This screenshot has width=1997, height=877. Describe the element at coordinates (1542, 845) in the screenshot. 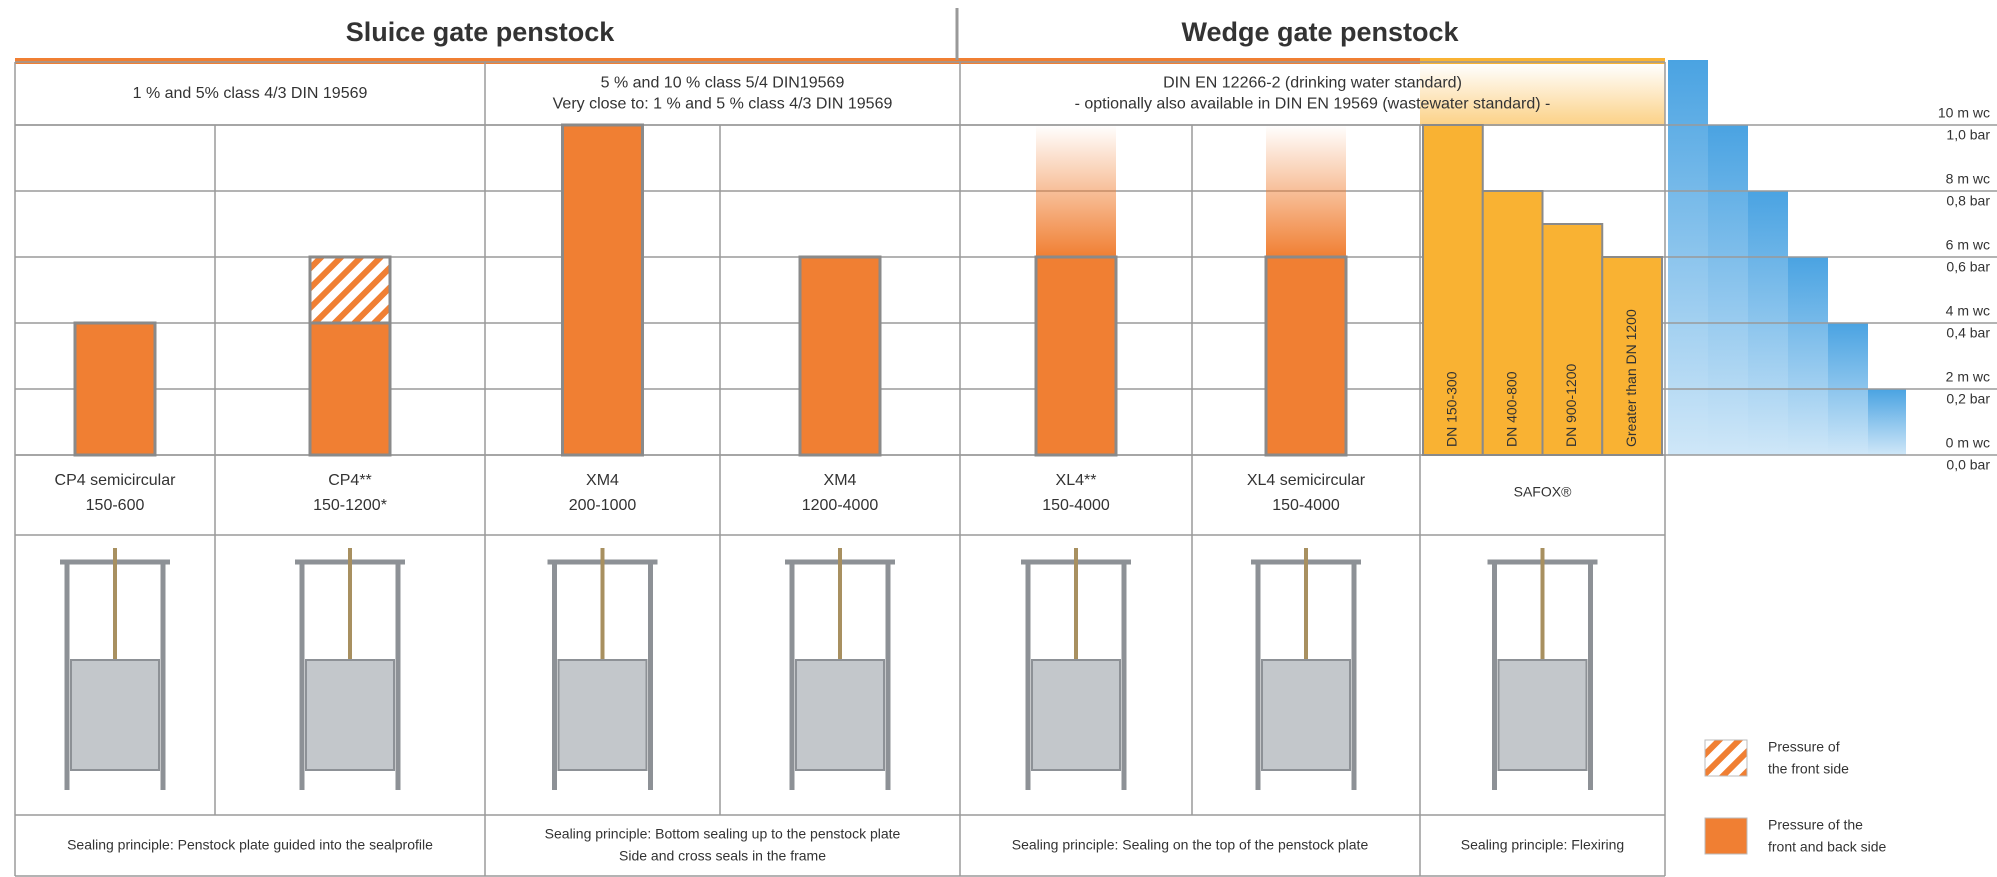

I see `sealing-label: Sealing principle: Flexiring` at that location.